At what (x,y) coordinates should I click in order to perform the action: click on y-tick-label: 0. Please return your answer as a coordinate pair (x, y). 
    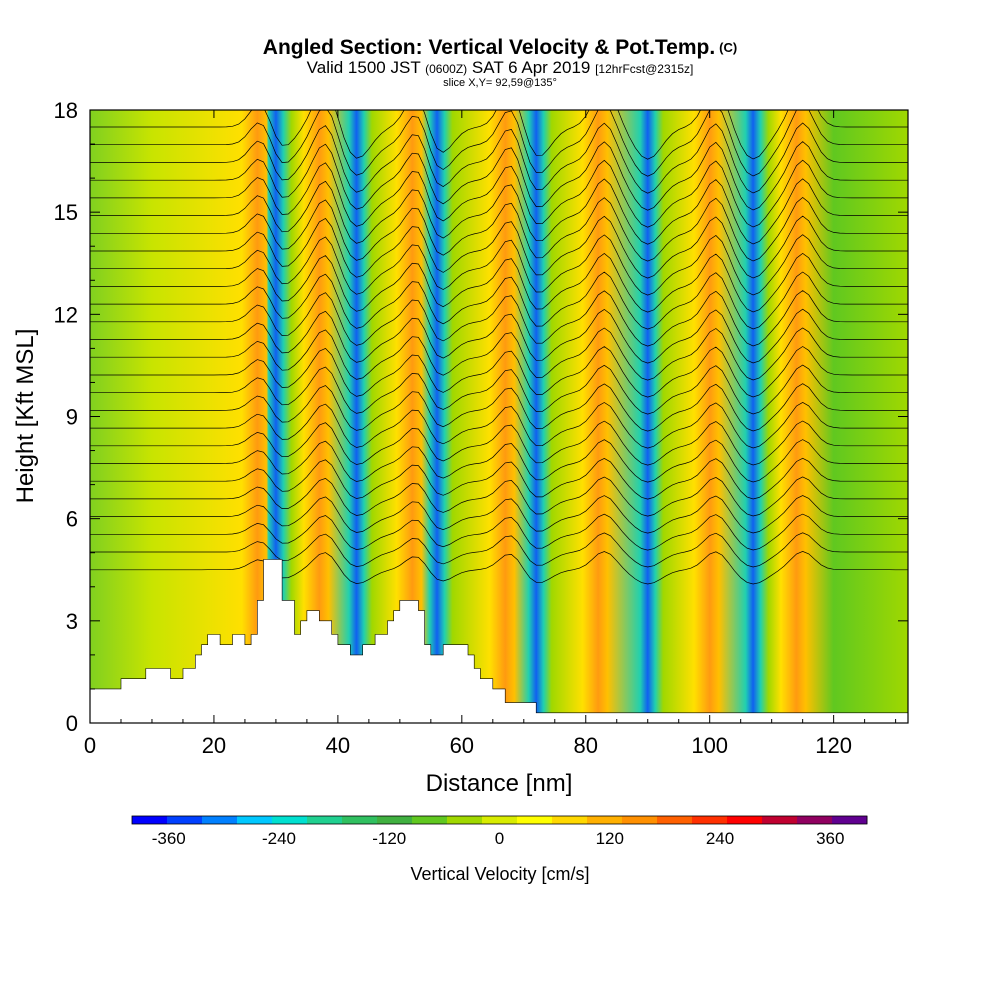
    Looking at the image, I should click on (72, 723).